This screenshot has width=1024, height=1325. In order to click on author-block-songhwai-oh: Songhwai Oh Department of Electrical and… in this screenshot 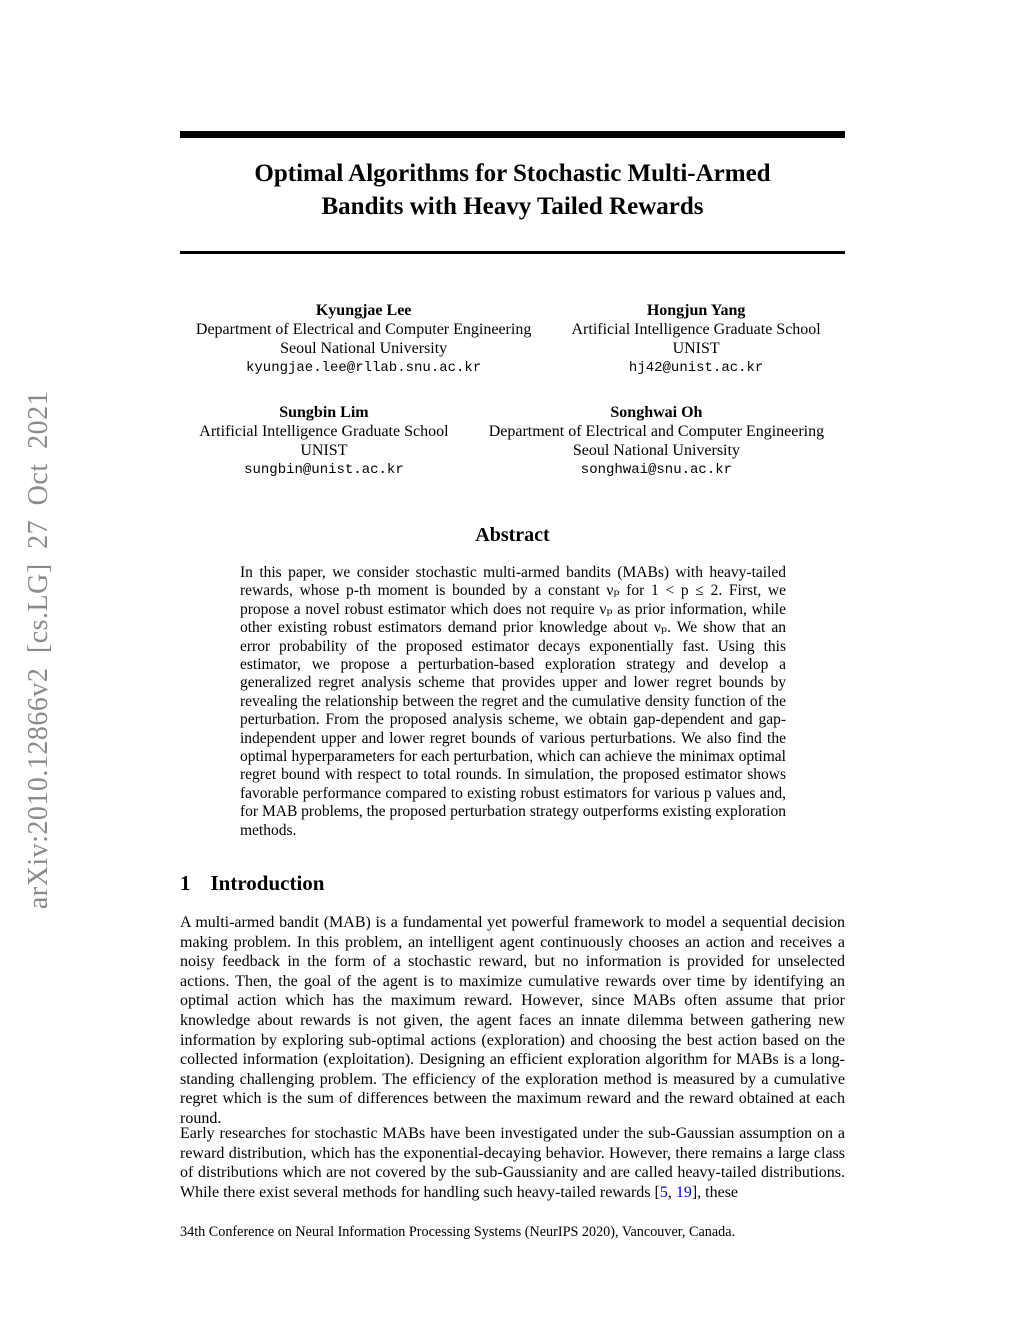, I will do `click(656, 441)`.